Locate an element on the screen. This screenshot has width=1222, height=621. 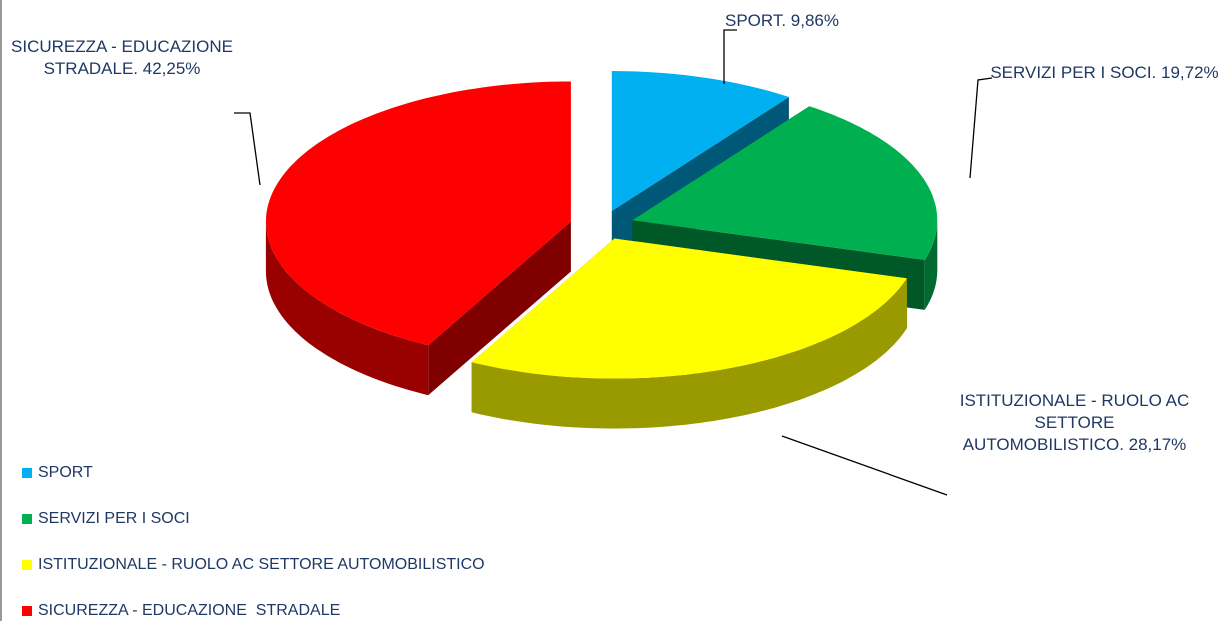
data-label: SICUREZZA - EDUCAZIONE STRADALE. 42,25% is located at coordinates (122, 57).